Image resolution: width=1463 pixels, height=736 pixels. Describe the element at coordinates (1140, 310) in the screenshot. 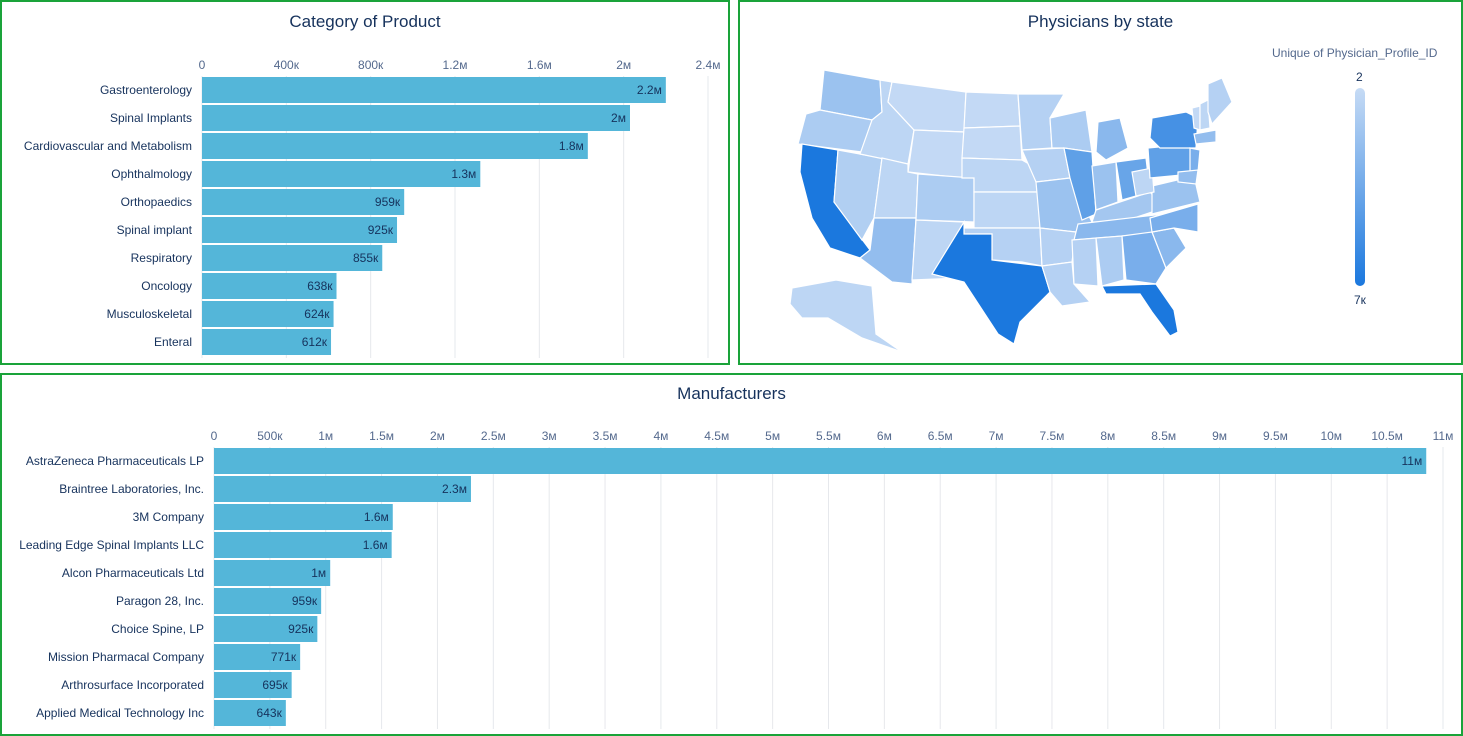

I see `state-florida` at that location.